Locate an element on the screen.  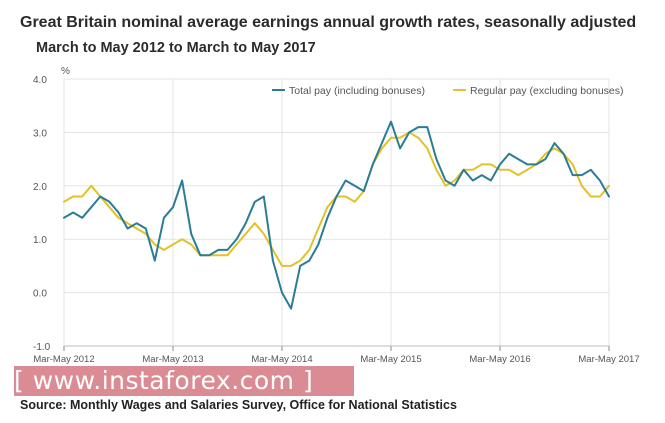
x-tick-label: Mar-May 2012 is located at coordinates (63, 359).